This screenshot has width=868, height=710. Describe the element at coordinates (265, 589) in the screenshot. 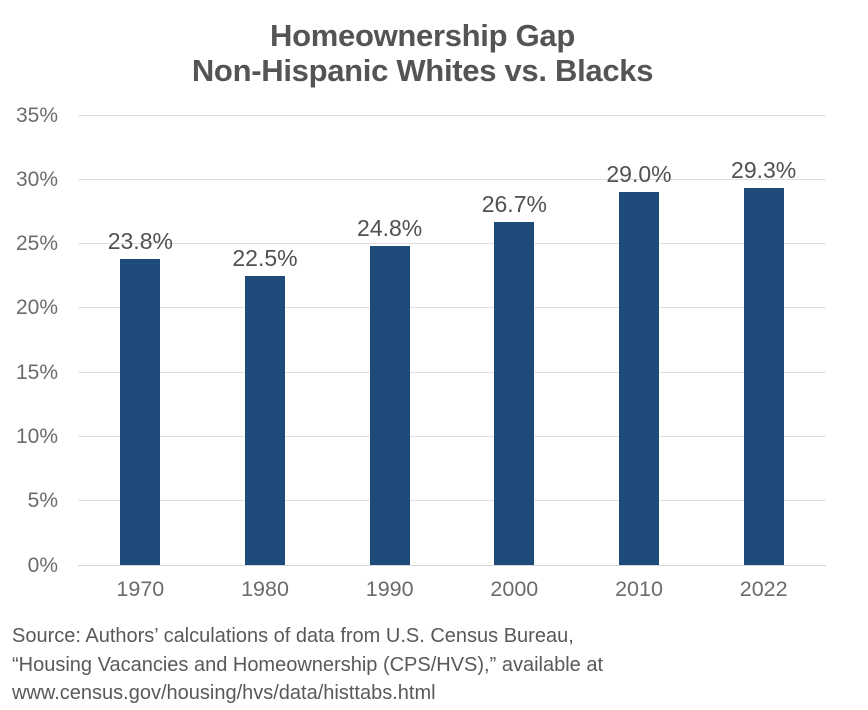

I see `x-tick-label: 1980` at that location.